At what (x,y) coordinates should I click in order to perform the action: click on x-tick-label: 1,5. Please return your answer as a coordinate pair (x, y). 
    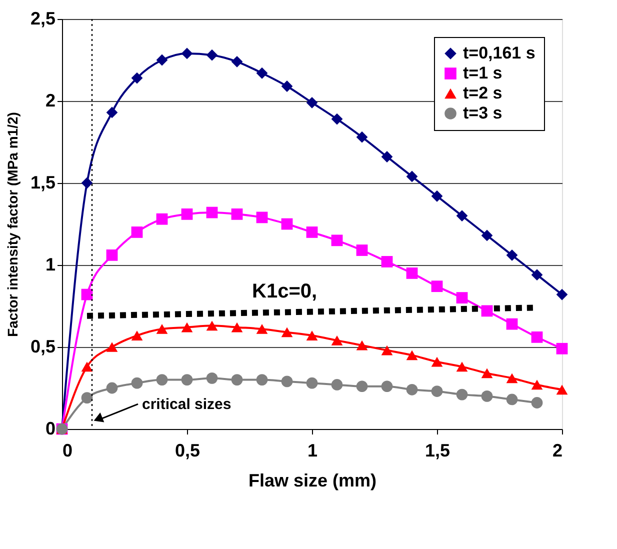
    Looking at the image, I should click on (437, 450).